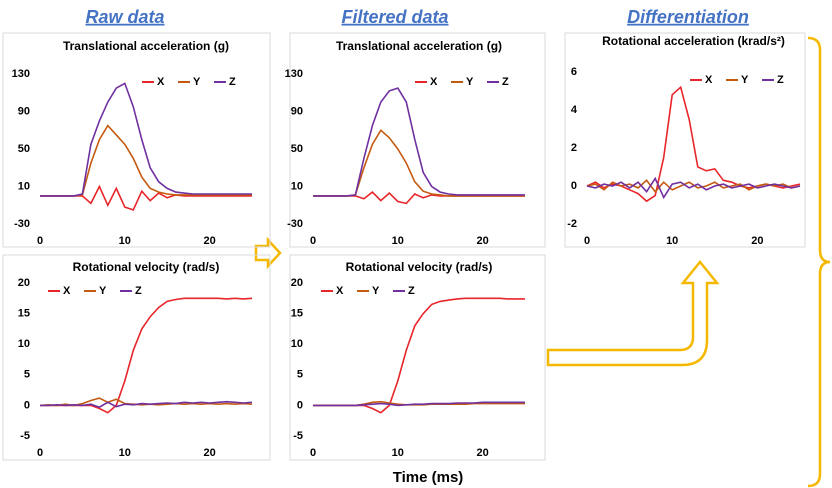 The image size is (832, 488). I want to click on y-tick-label: -2, so click(572, 224).